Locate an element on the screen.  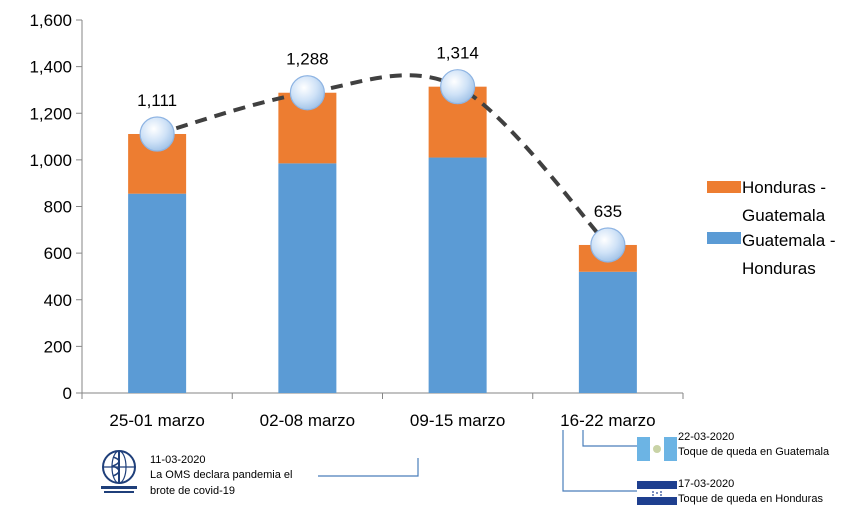
total-label: 635 is located at coordinates (608, 211).